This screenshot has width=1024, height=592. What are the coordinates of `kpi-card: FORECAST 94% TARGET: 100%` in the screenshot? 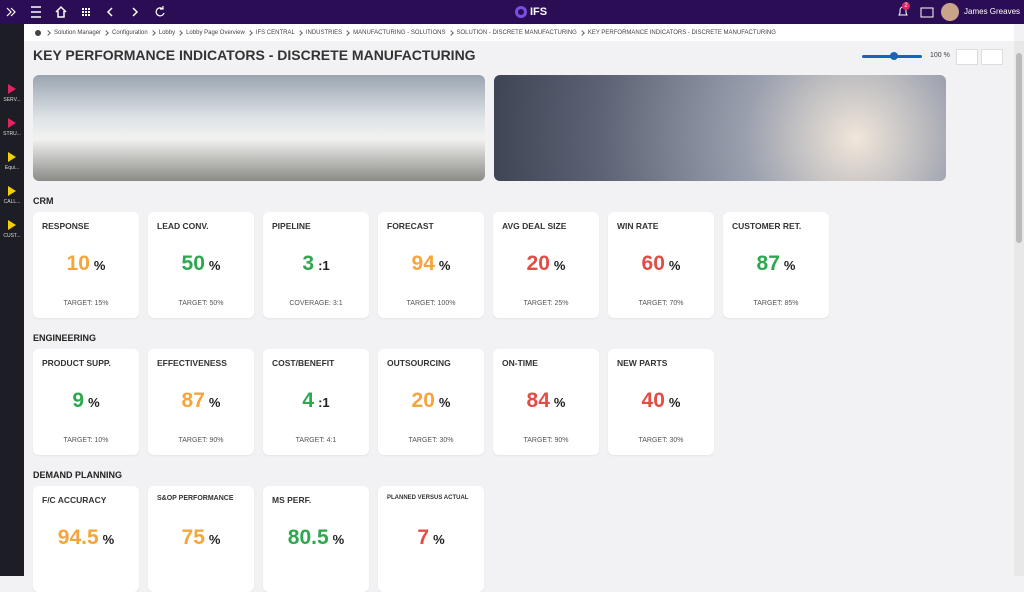 It's located at (431, 265).